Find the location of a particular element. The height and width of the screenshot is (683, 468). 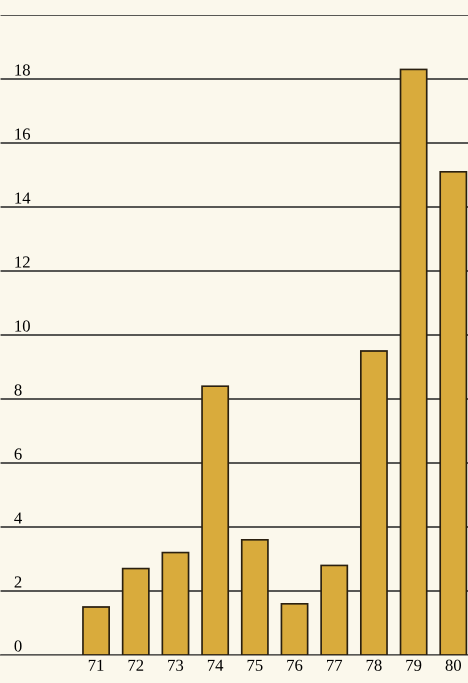

y-tick-label: 6 is located at coordinates (18, 454).